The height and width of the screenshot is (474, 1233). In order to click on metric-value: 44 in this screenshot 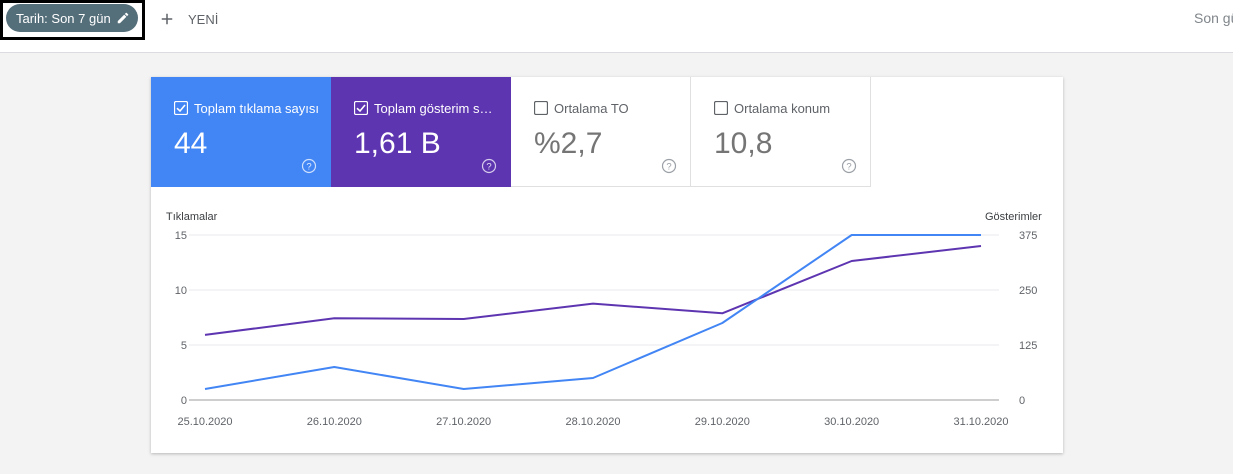, I will do `click(191, 143)`.